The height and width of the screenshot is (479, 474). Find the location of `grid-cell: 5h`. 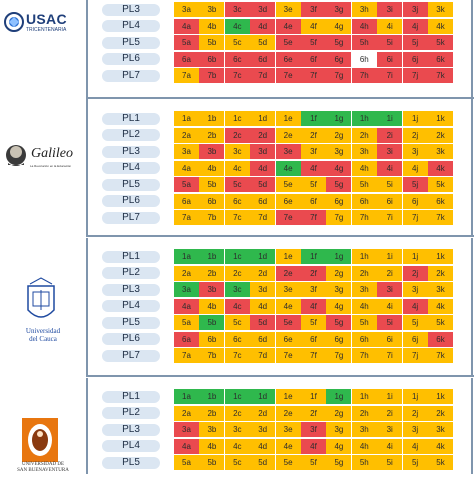

grid-cell: 5h is located at coordinates (364, 462).